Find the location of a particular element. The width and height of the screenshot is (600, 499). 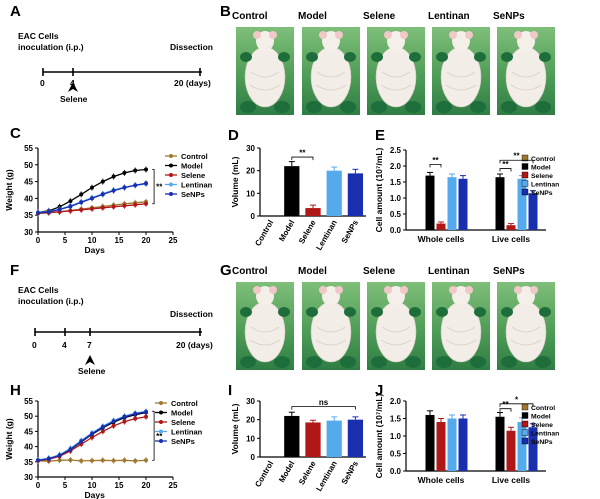

photo-g-photo-lentinan is located at coordinates (461, 326).